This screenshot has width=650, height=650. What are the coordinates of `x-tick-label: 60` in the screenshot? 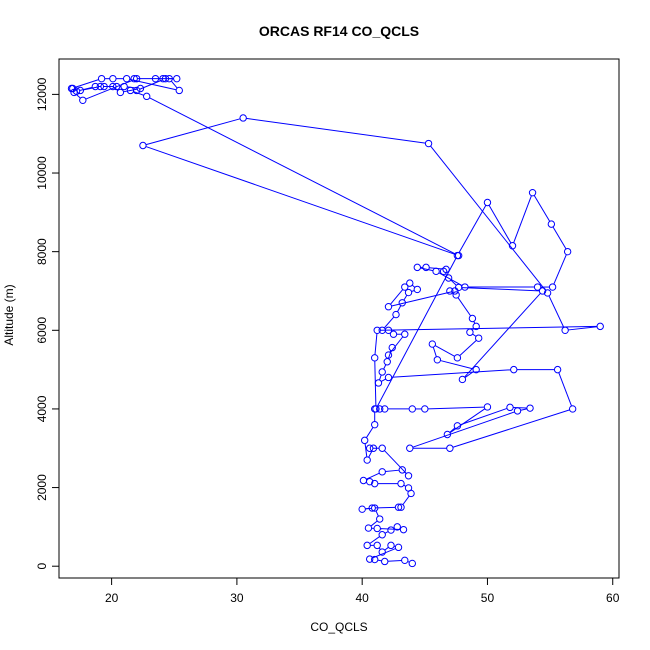 It's located at (613, 598).